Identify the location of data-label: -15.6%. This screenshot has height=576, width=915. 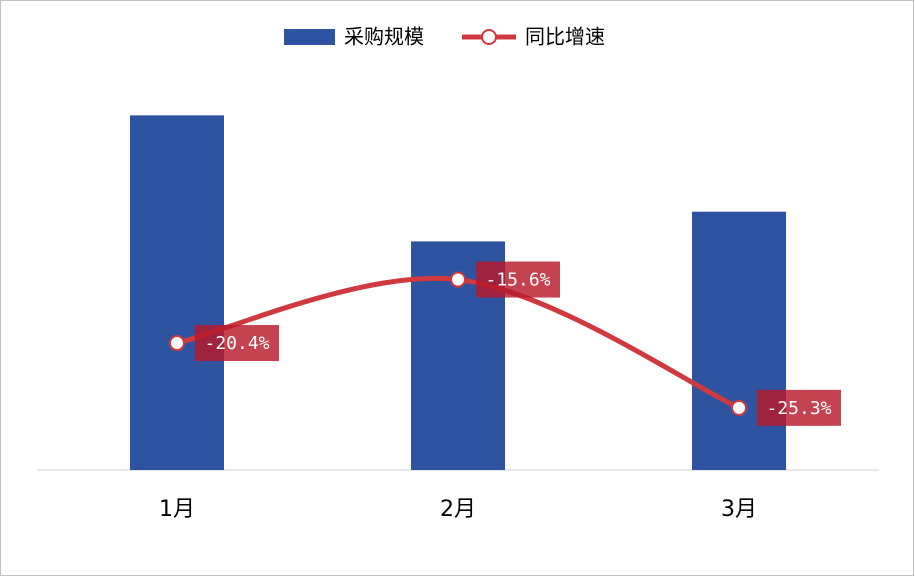
(517, 280).